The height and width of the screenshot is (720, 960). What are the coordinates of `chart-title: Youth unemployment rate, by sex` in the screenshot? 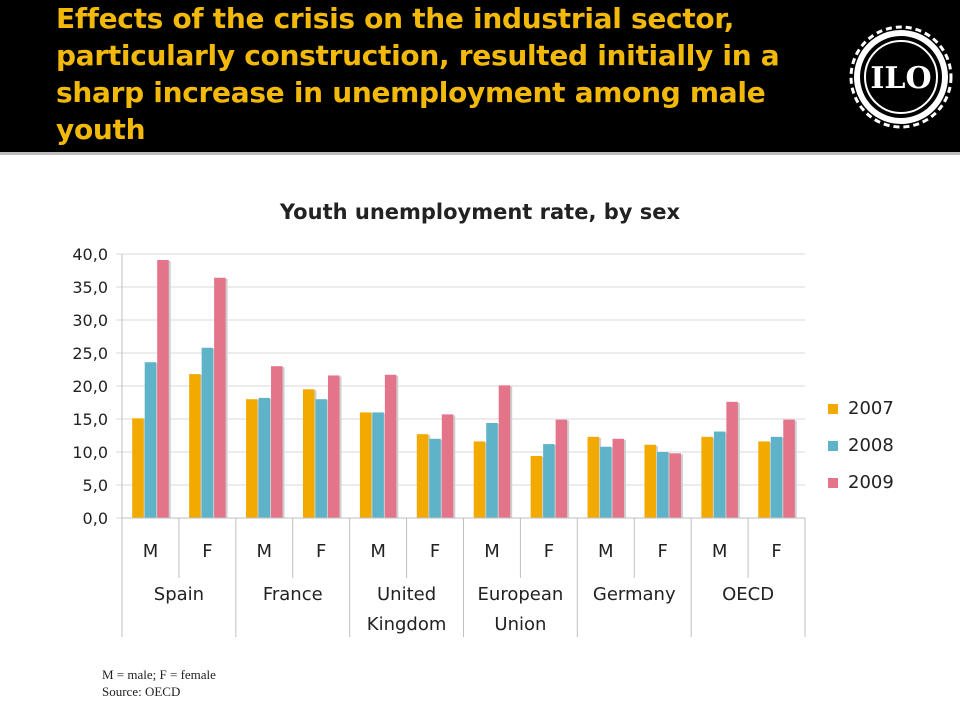 It's located at (480, 212).